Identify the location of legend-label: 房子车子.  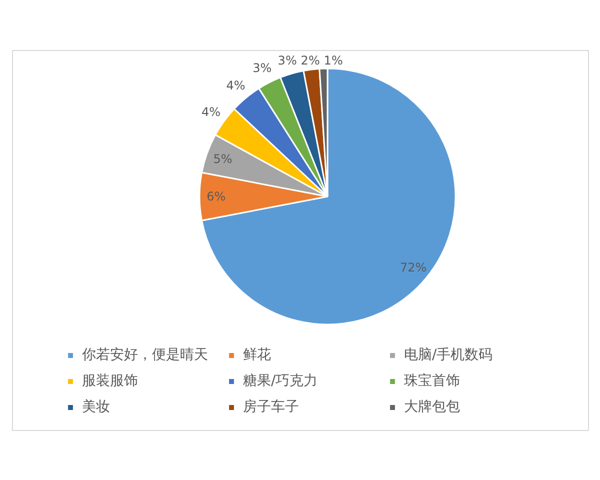
(271, 407).